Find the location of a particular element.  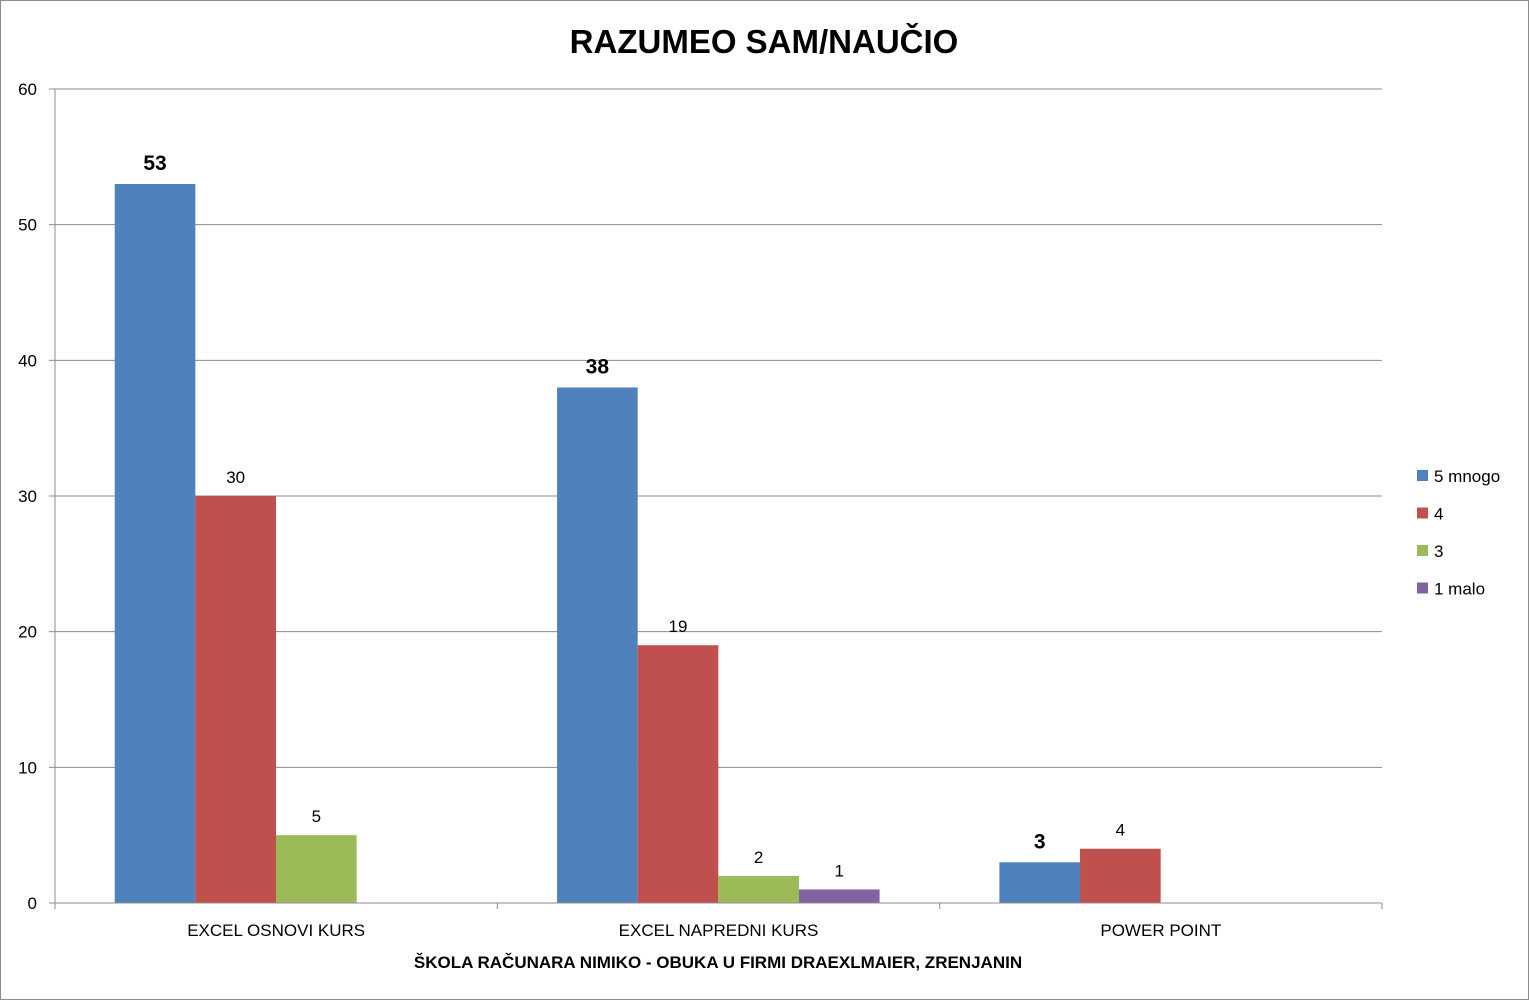

y-tick-label: 20 is located at coordinates (27, 632).